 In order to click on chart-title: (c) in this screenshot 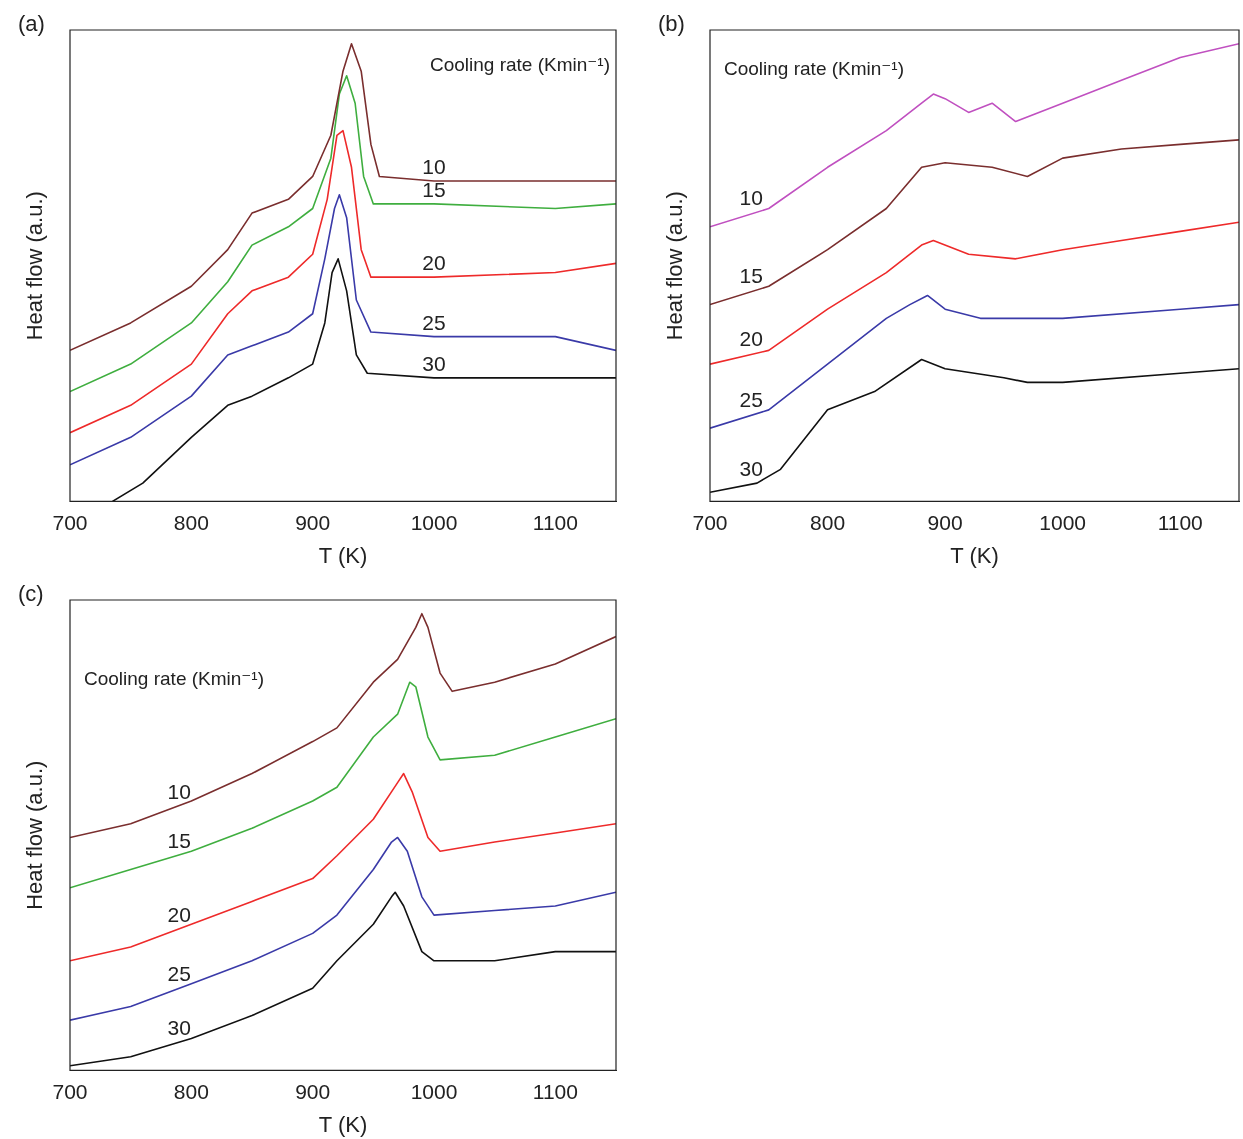, I will do `click(31, 594)`.